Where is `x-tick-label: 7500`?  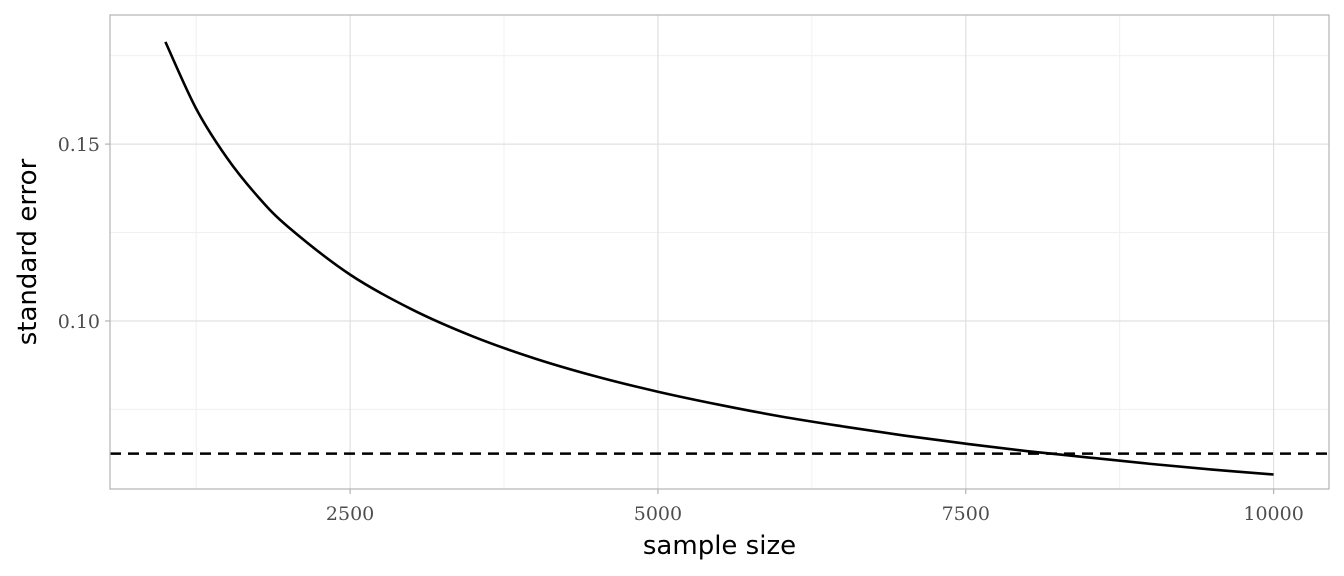 x-tick-label: 7500 is located at coordinates (966, 514).